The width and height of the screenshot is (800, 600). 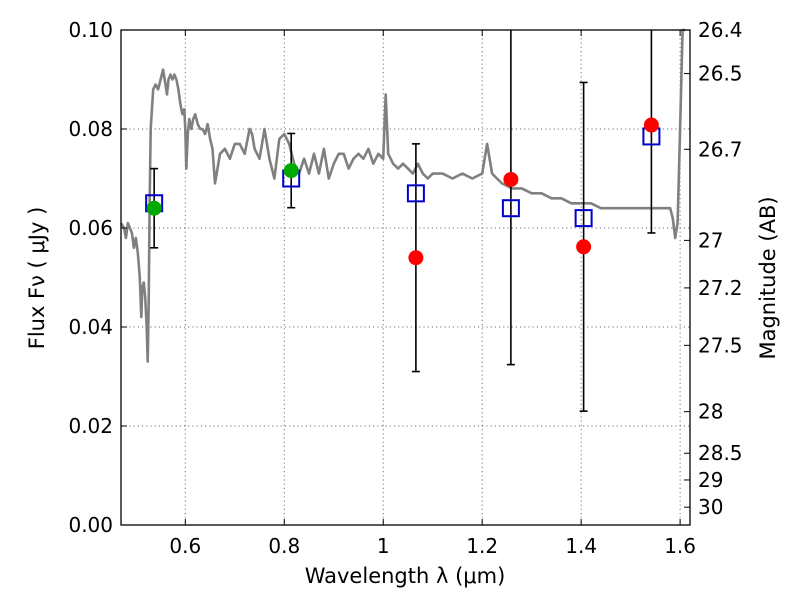 I want to click on y-tick-label: 0.02, so click(x=90, y=426).